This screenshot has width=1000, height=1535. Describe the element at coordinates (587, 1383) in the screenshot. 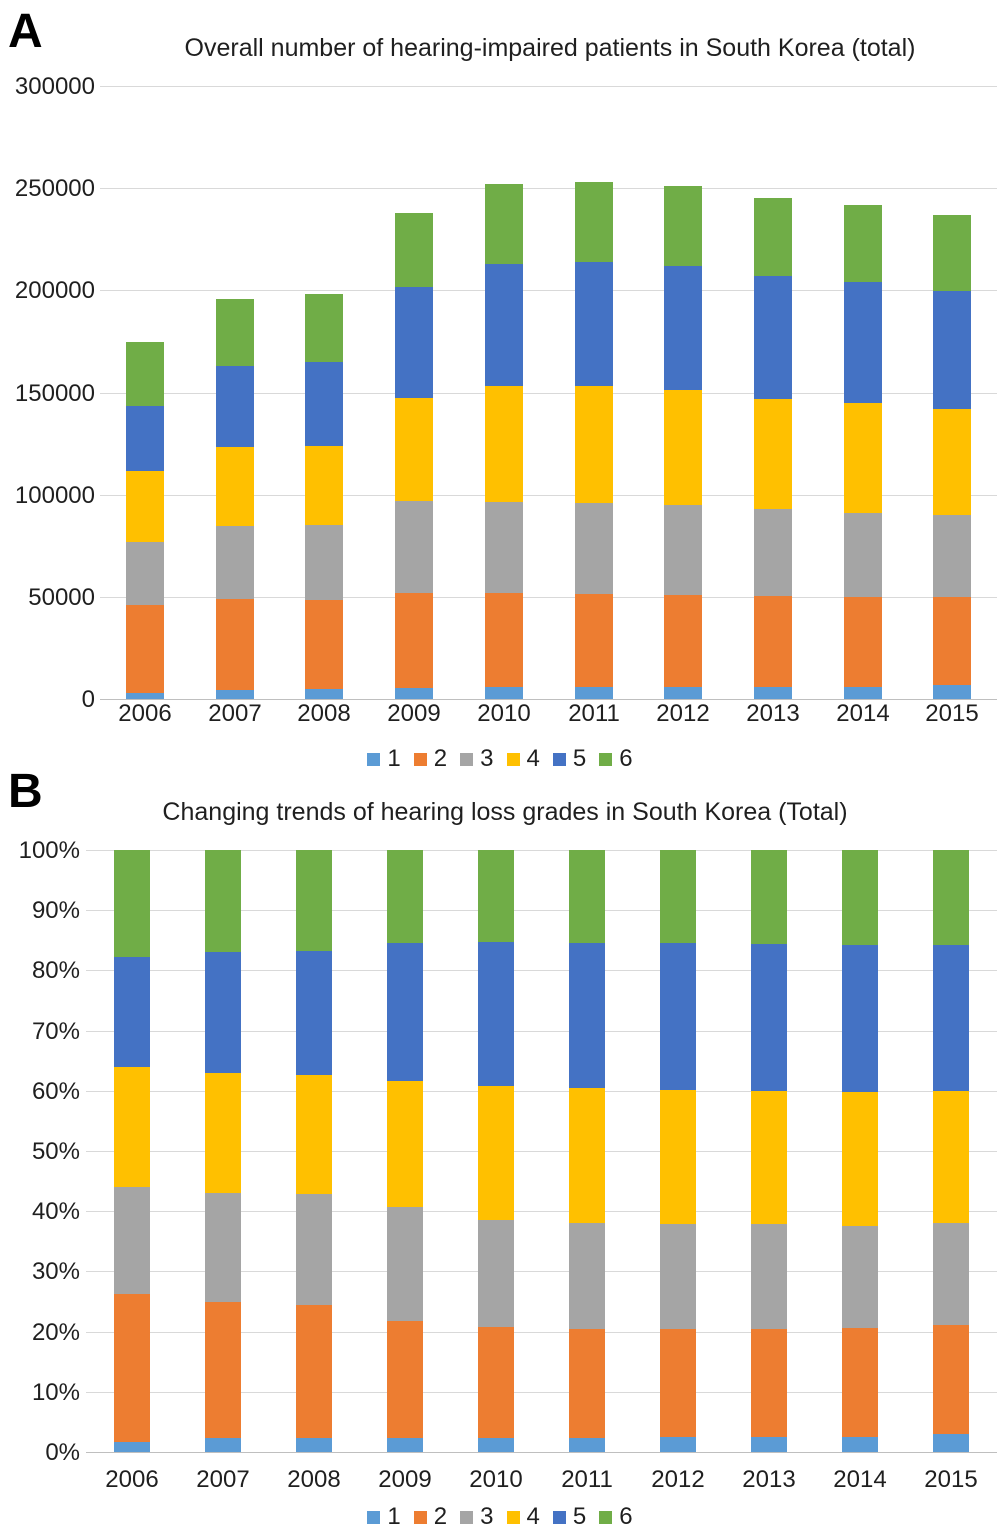

I see `bar-segment-2011-grade2` at that location.